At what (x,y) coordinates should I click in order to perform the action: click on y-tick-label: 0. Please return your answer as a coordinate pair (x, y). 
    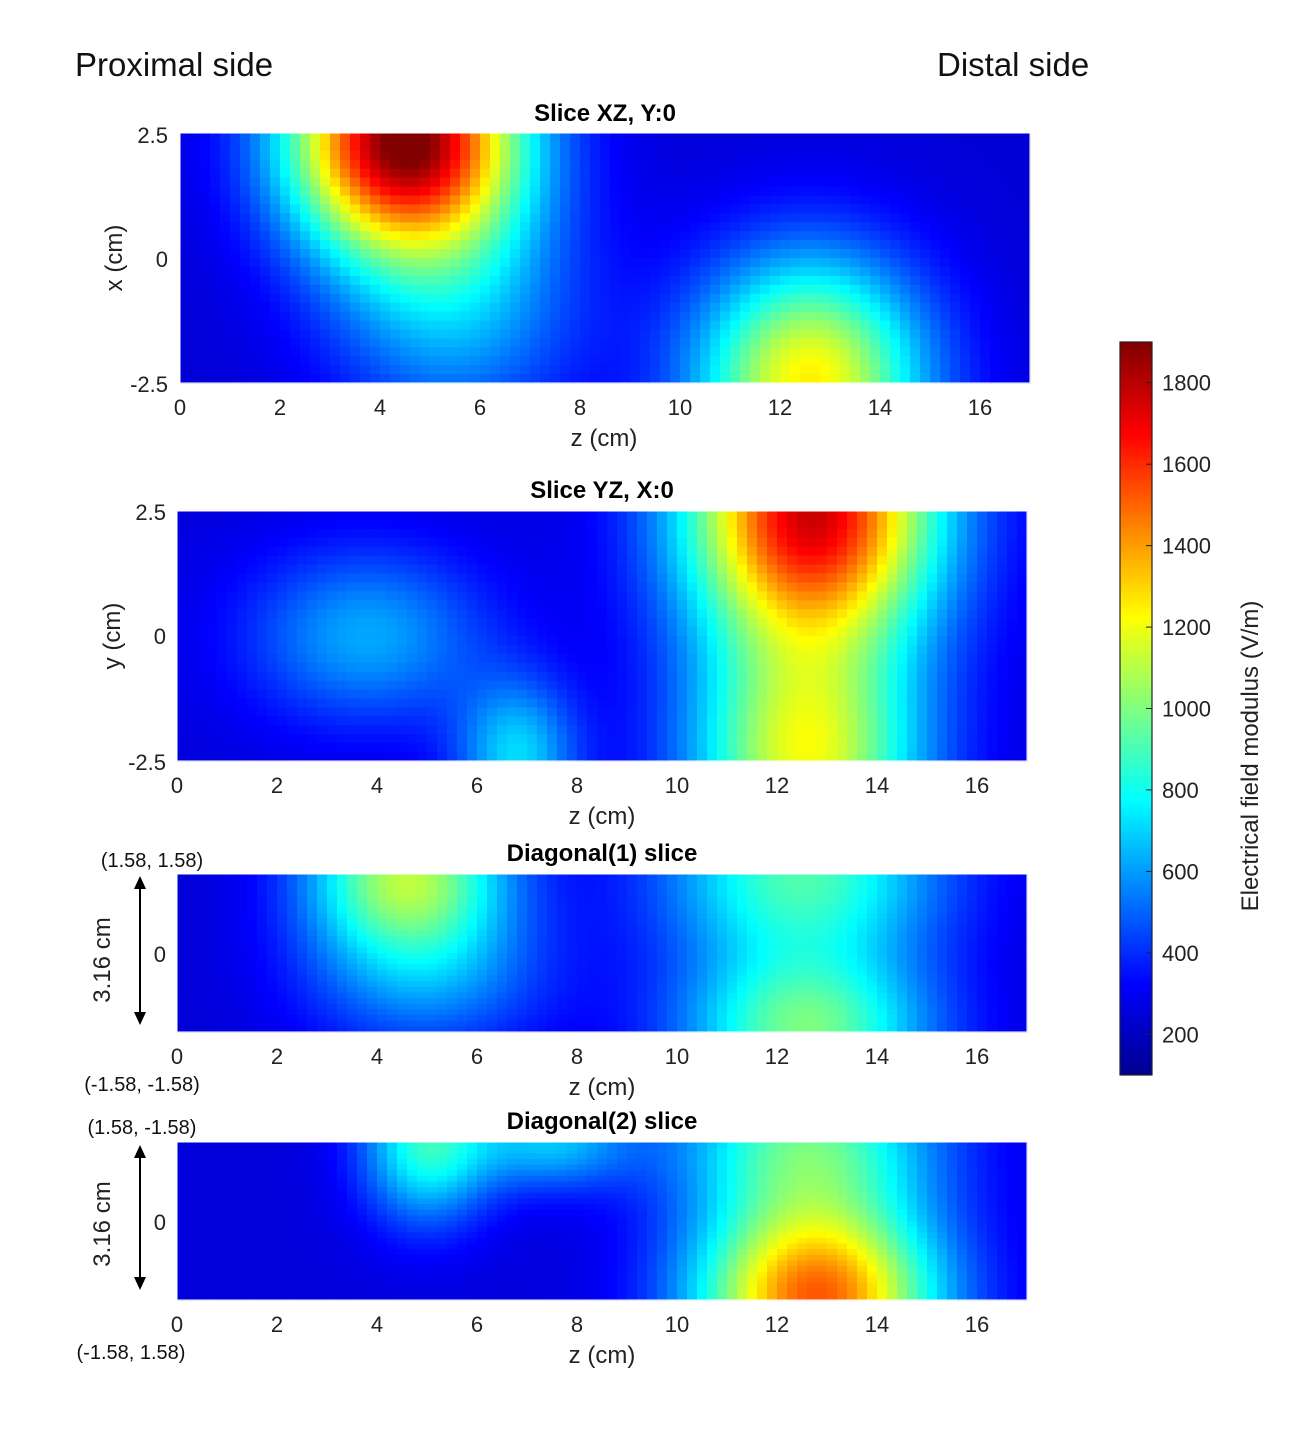
    Looking at the image, I should click on (162, 259).